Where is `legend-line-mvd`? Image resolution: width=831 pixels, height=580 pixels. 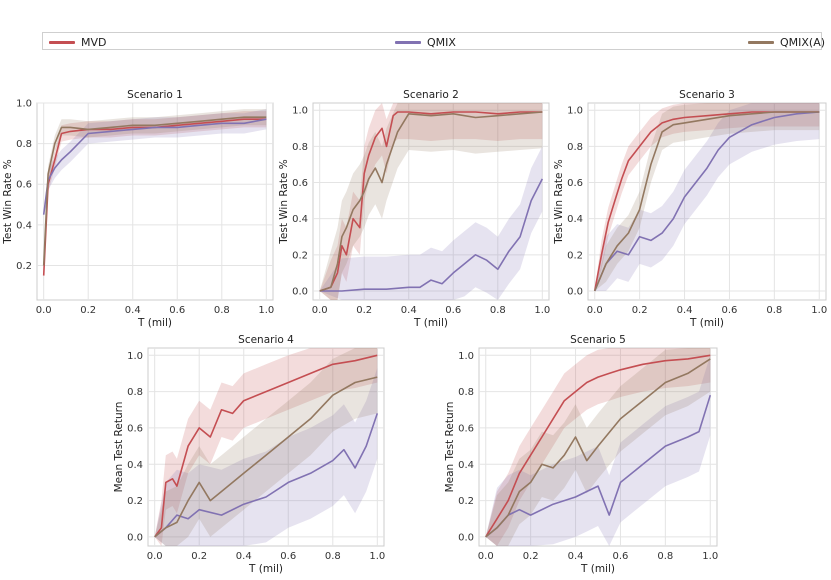
legend-line-mvd is located at coordinates (62, 42).